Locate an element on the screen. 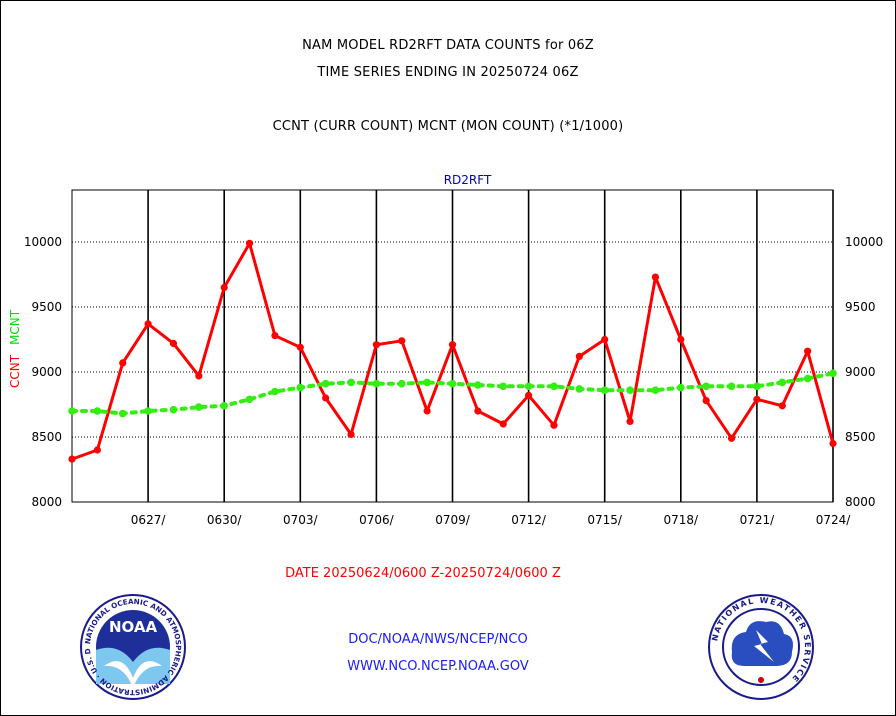 The width and height of the screenshot is (896, 716). y-tick-label-right: 9000 is located at coordinates (860, 372).